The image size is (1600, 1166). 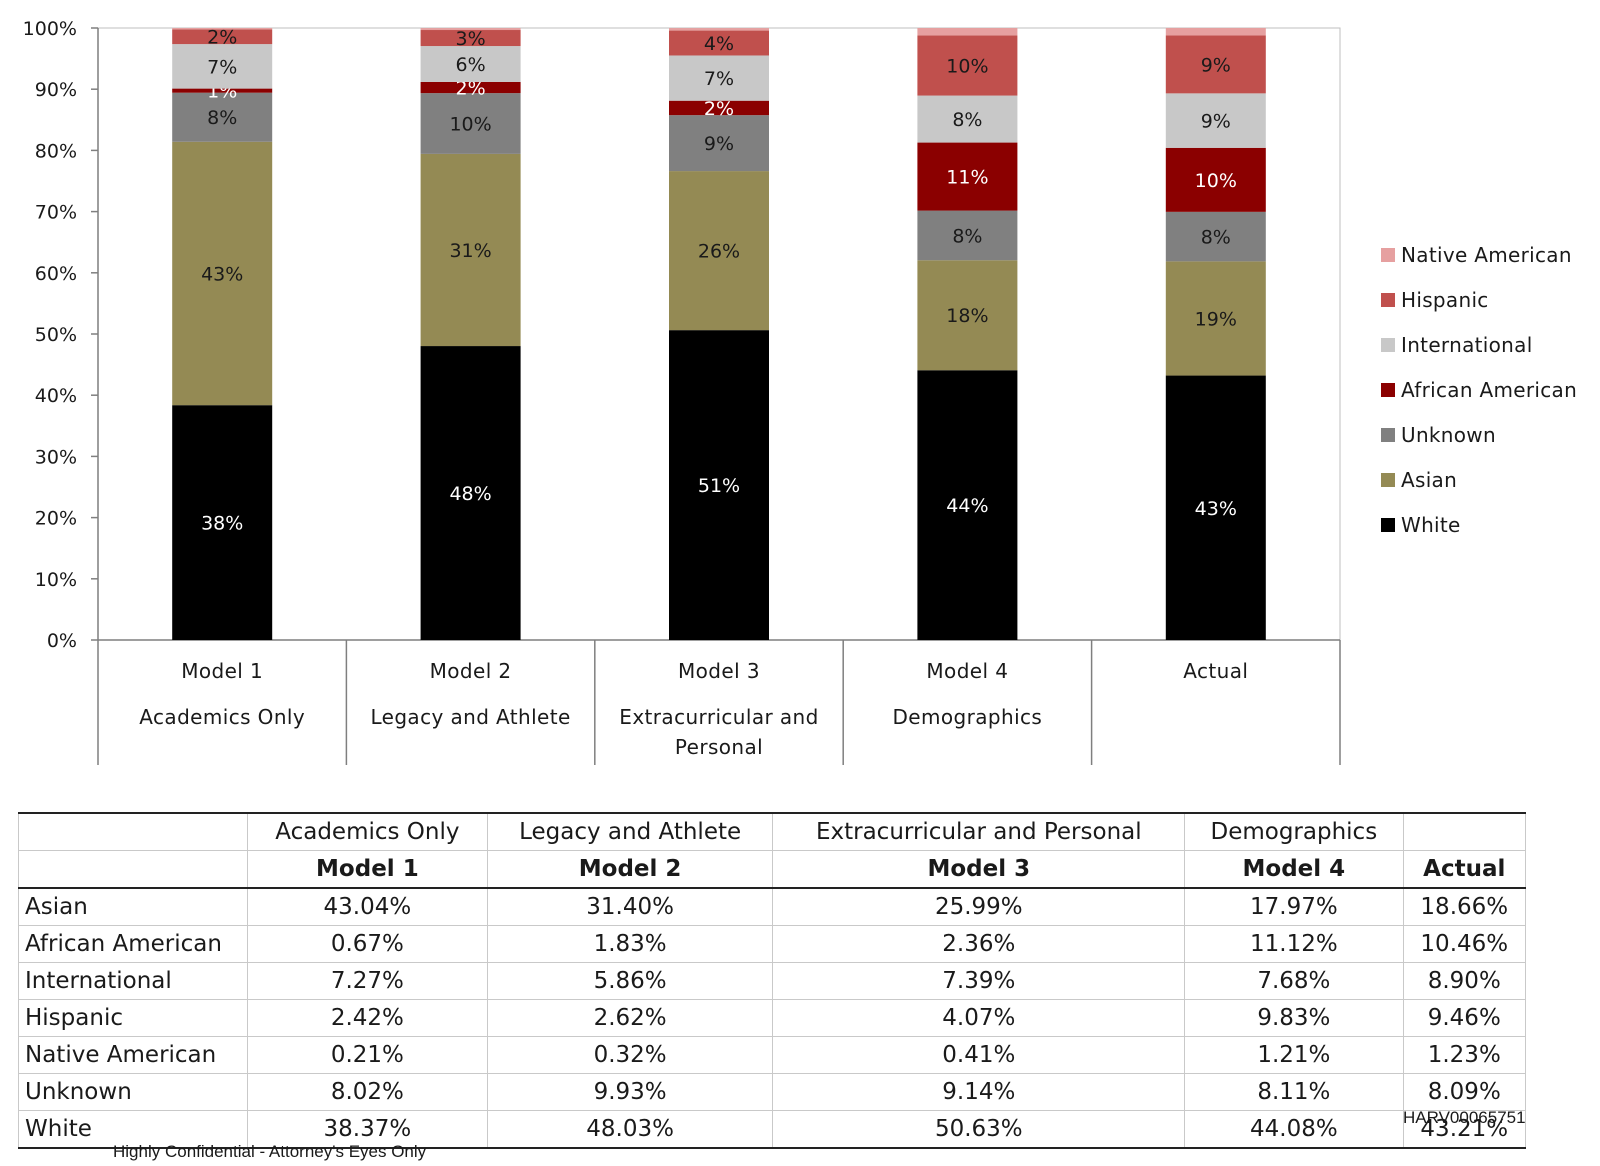 What do you see at coordinates (979, 1018) in the screenshot?
I see `table-cell: 4.07%` at bounding box center [979, 1018].